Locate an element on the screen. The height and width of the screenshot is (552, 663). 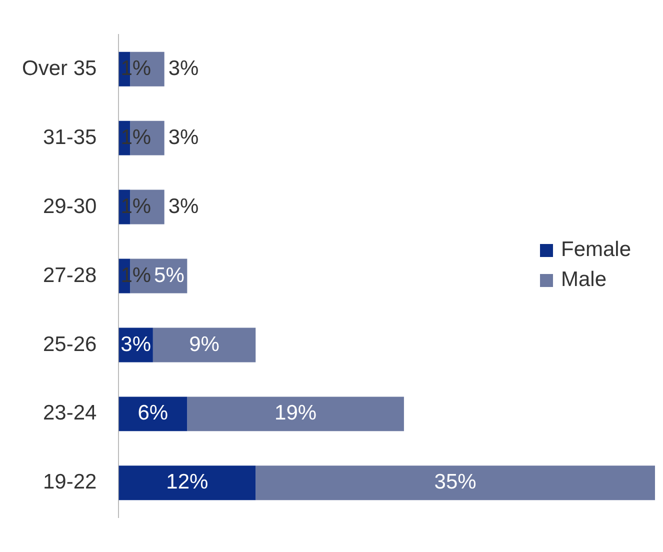
data-label: 12% is located at coordinates (187, 482).